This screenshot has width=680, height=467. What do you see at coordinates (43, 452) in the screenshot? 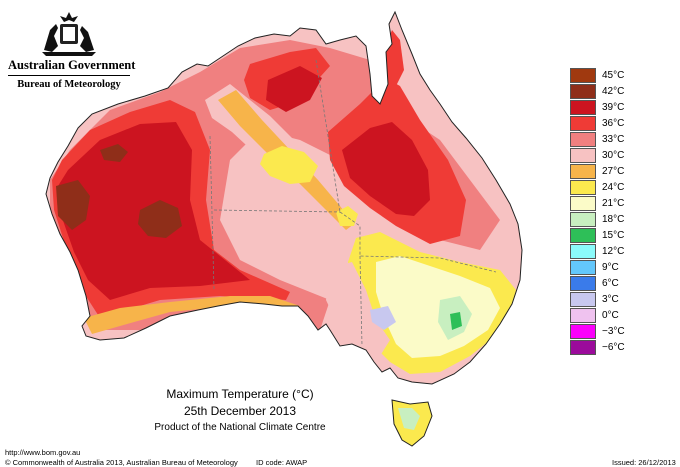
I see `footer-url-link: http://www.bom.gov.au` at bounding box center [43, 452].